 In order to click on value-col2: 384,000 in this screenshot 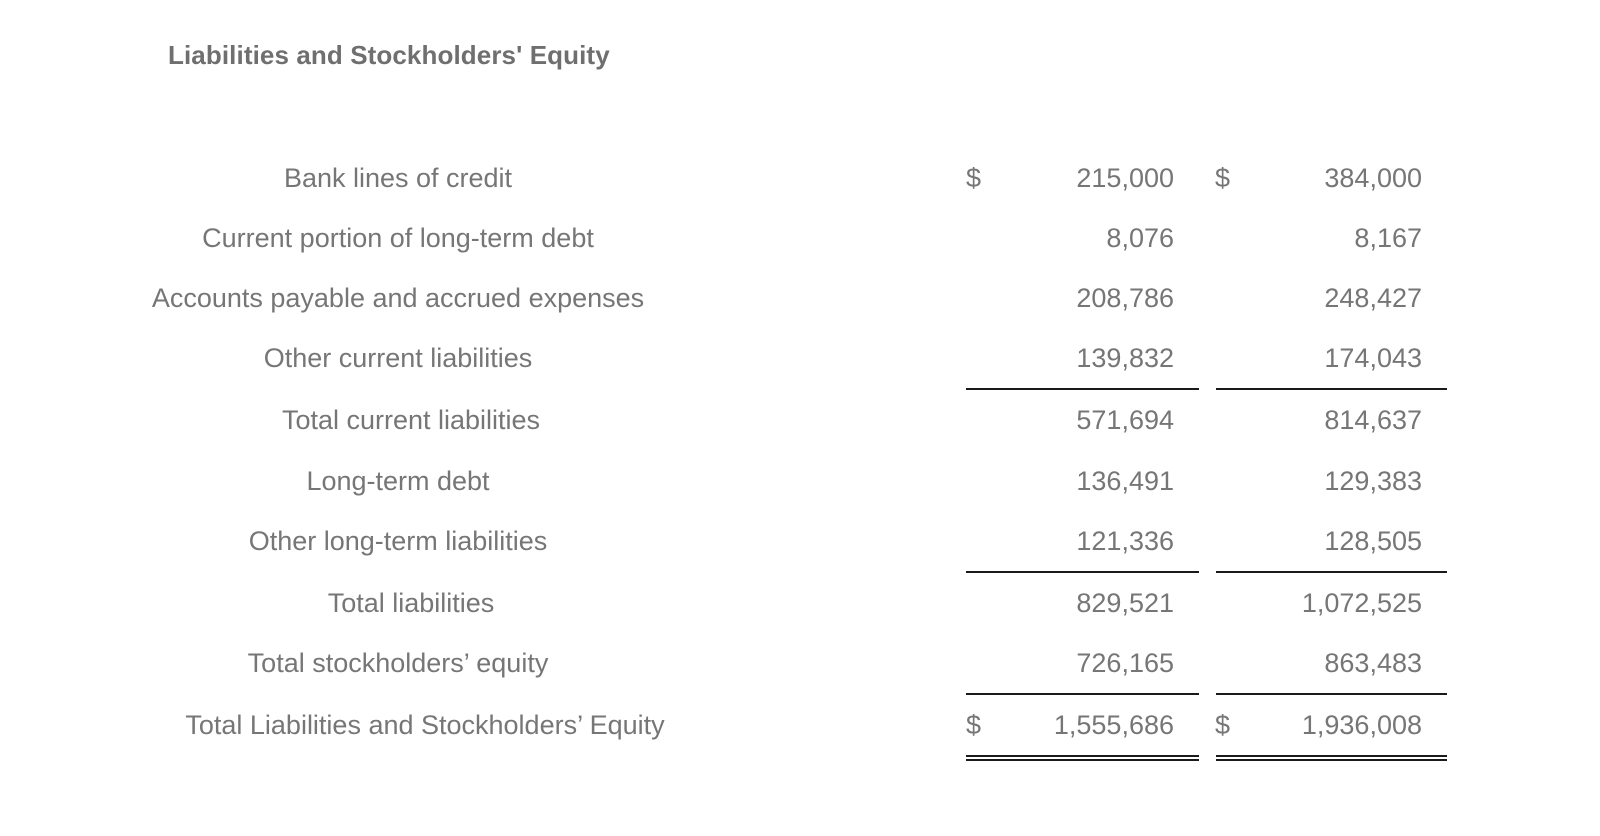, I will do `click(1373, 178)`.